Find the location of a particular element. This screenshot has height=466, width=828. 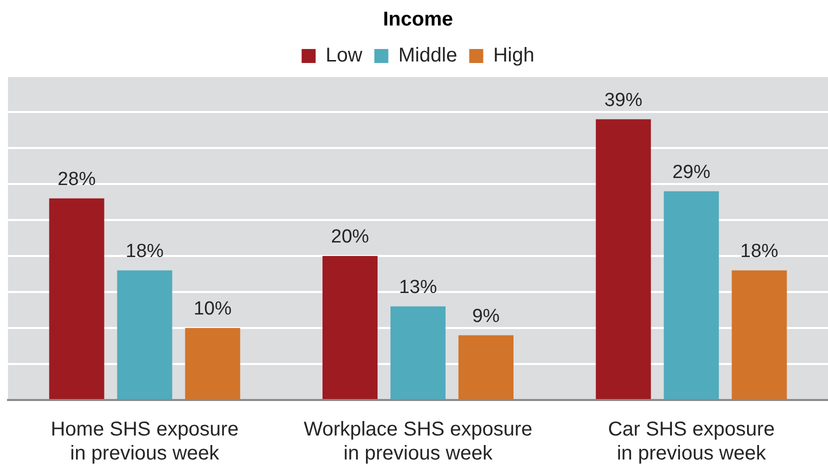

x-tick-label: Home SHS exposure in previous week is located at coordinates (144, 441).